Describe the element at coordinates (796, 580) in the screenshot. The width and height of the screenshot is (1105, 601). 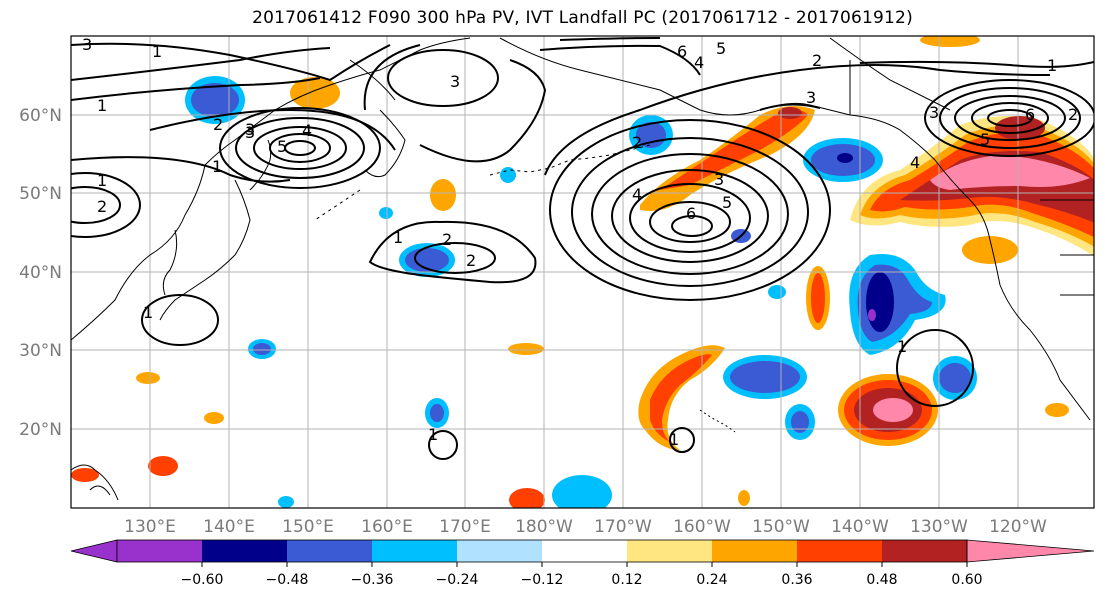
I see `colorbar-tick: 0.36` at that location.